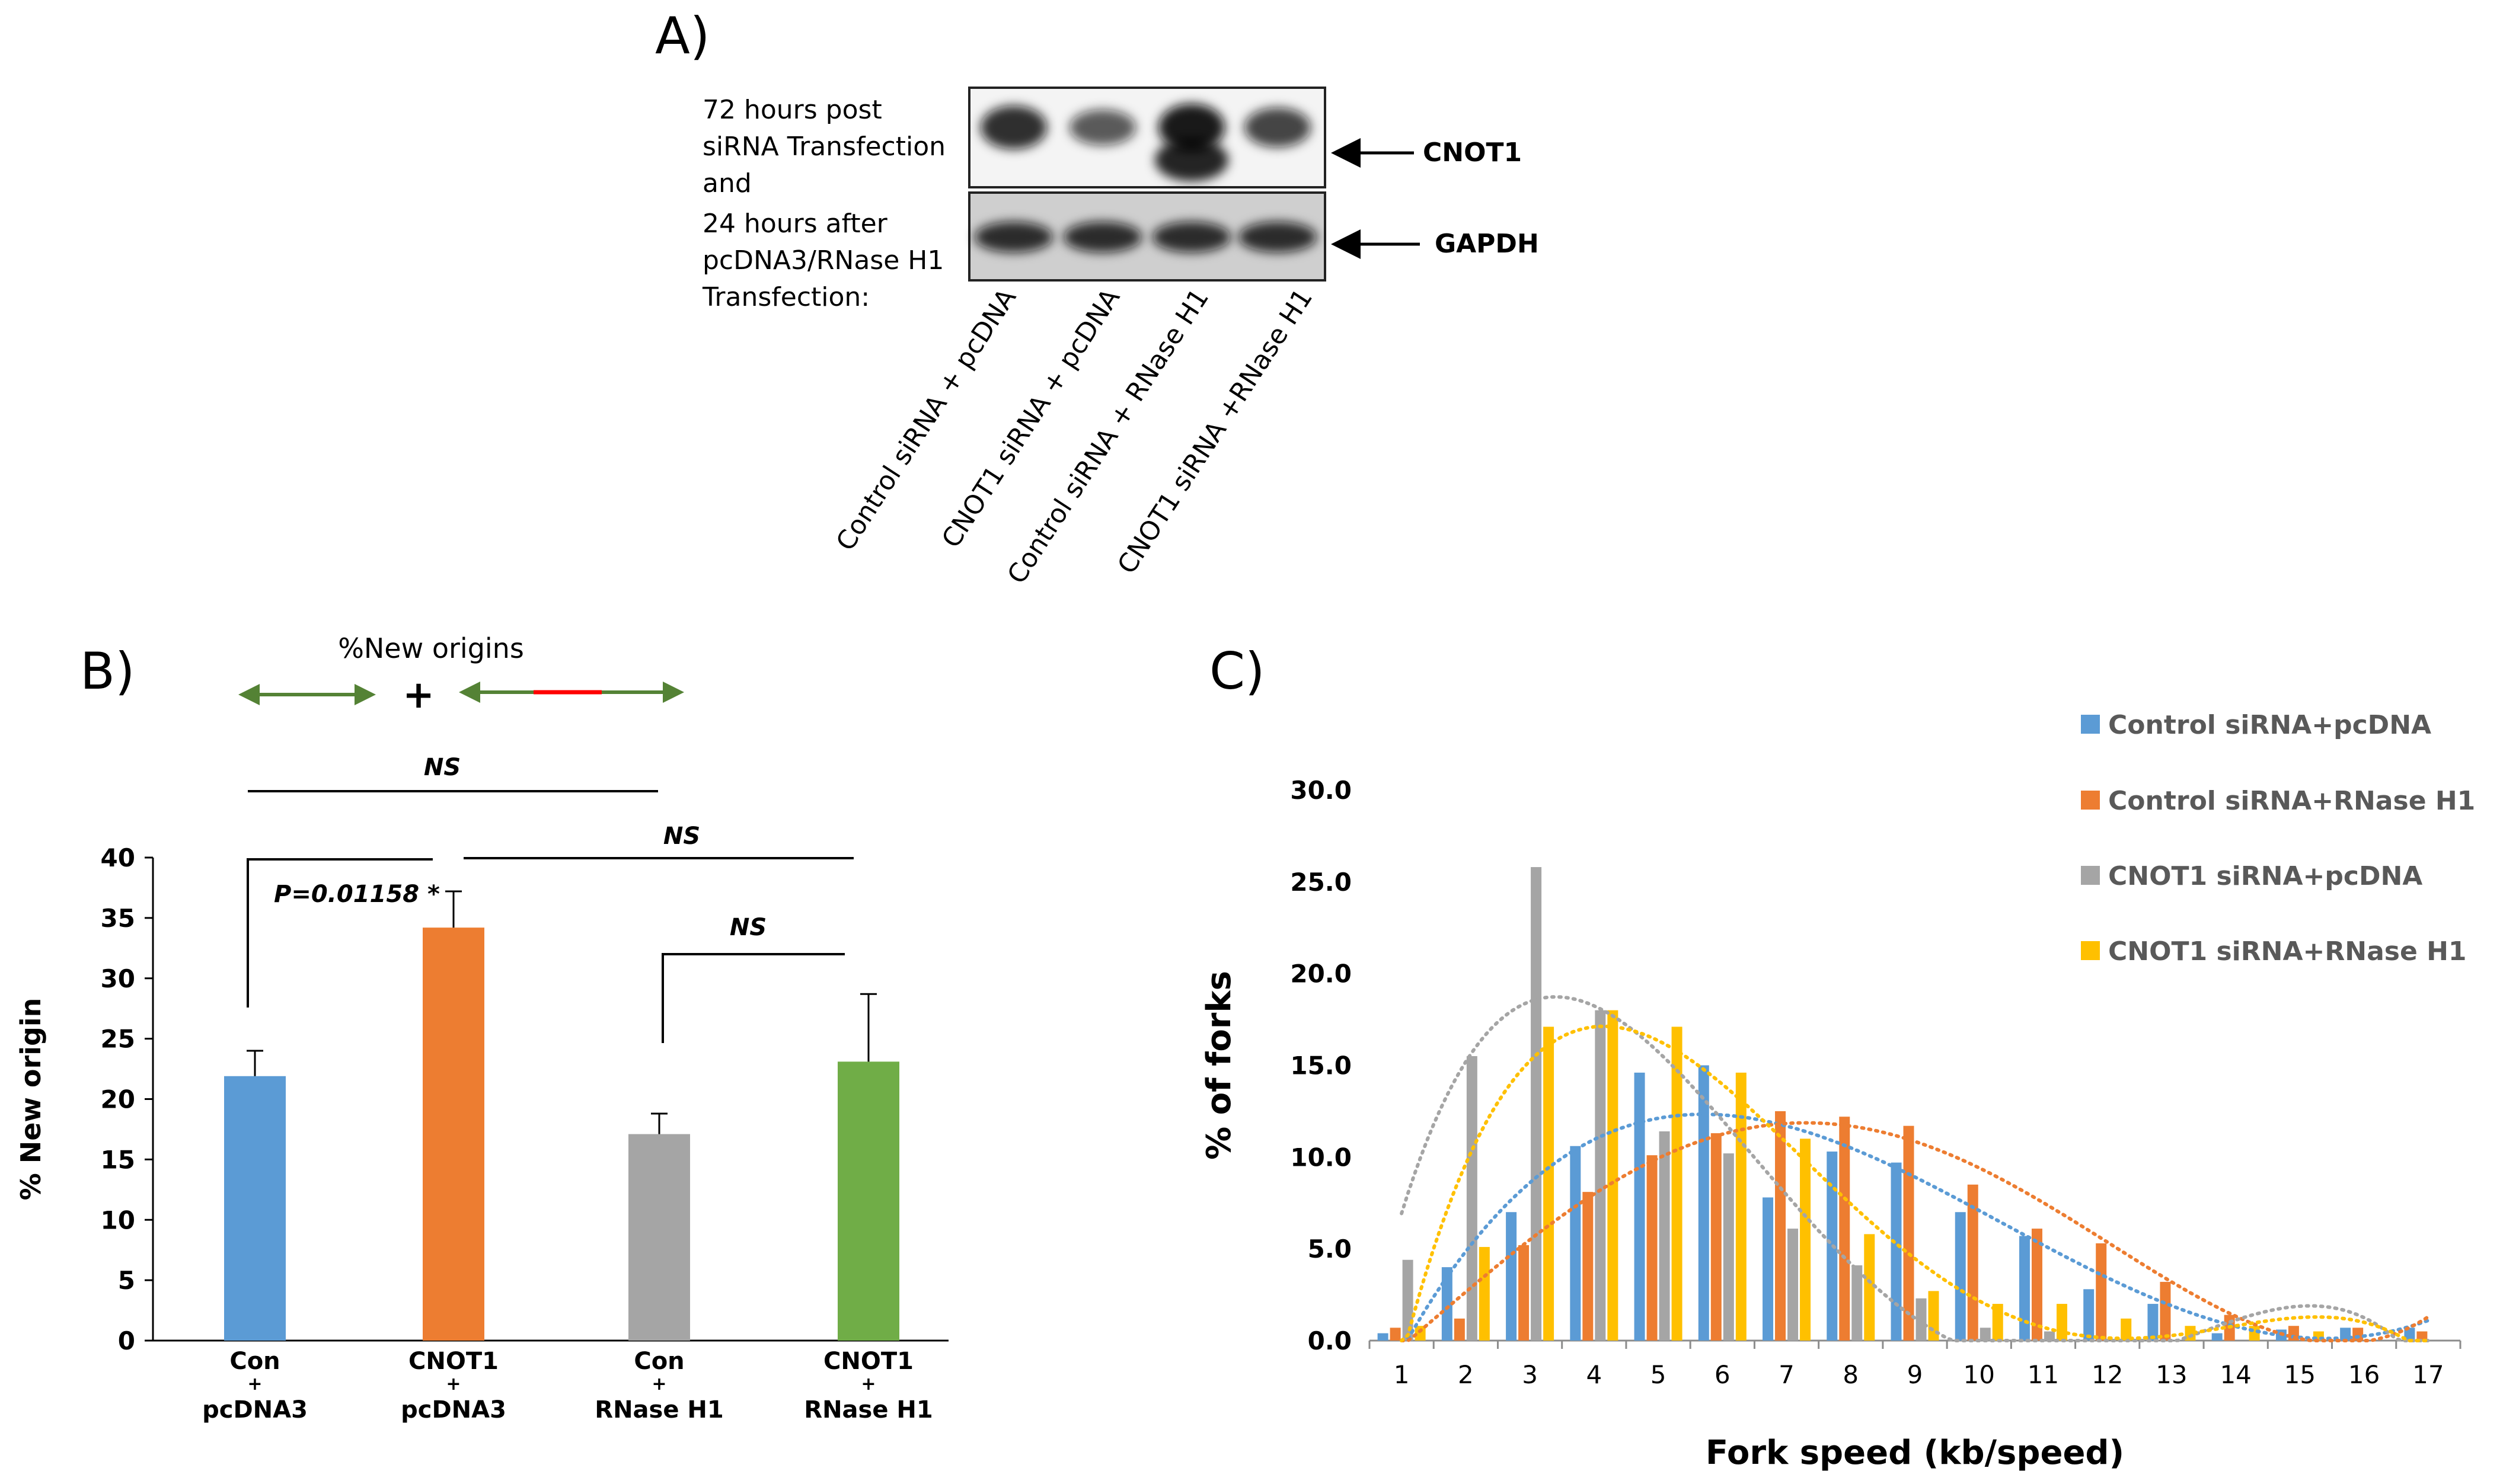 The width and height of the screenshot is (2503, 1484). I want to click on legend-title: %New origins, so click(431, 648).